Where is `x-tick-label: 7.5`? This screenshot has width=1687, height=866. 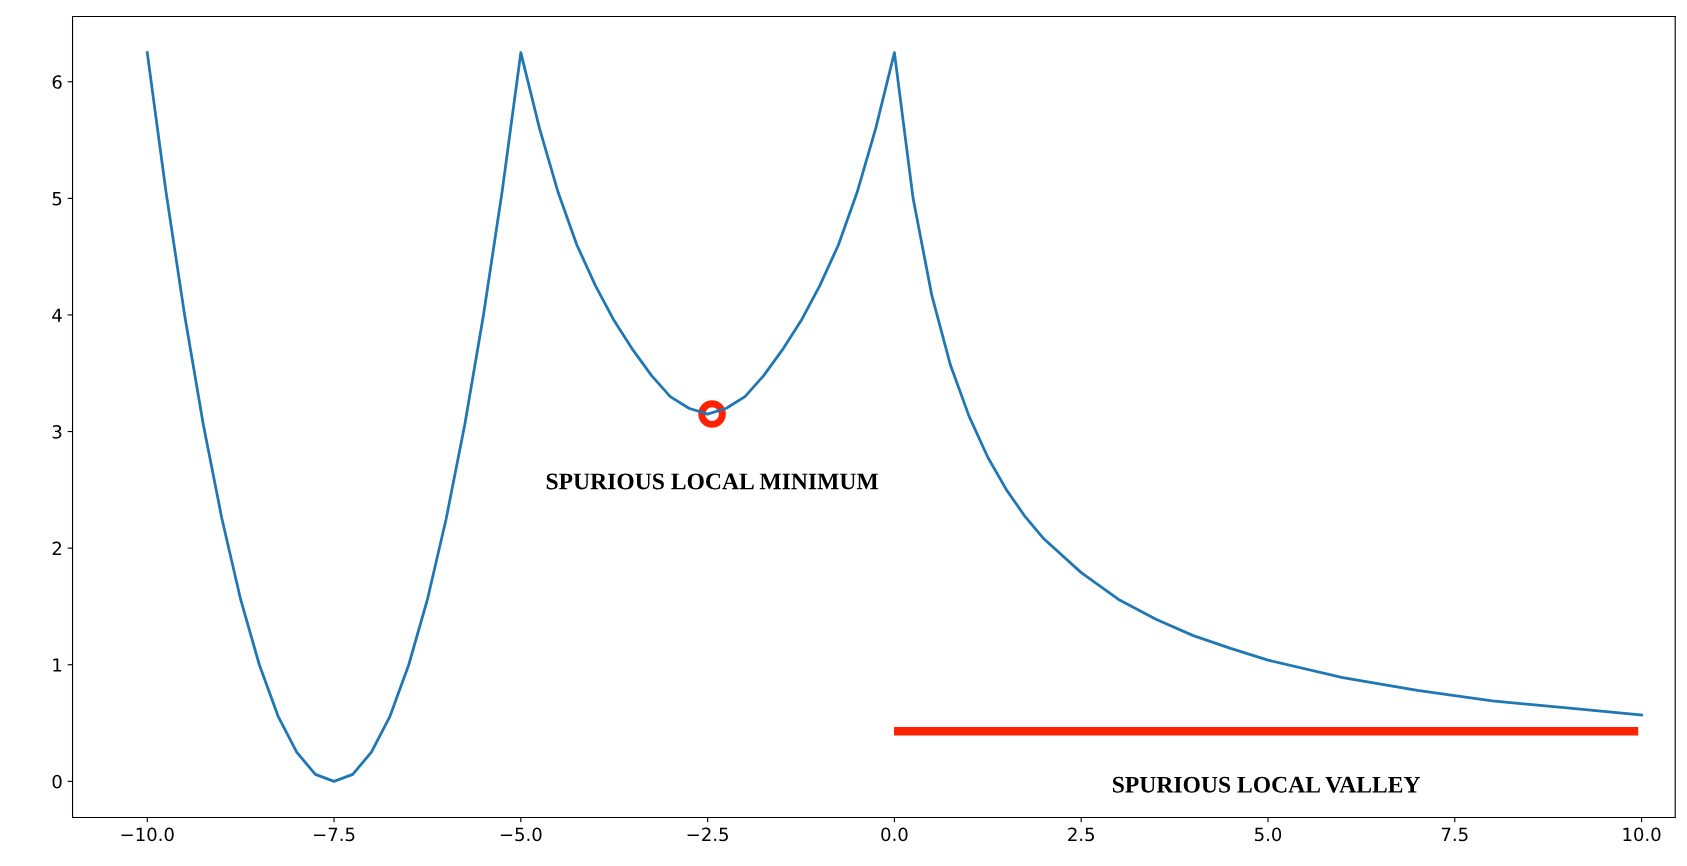 x-tick-label: 7.5 is located at coordinates (1454, 834).